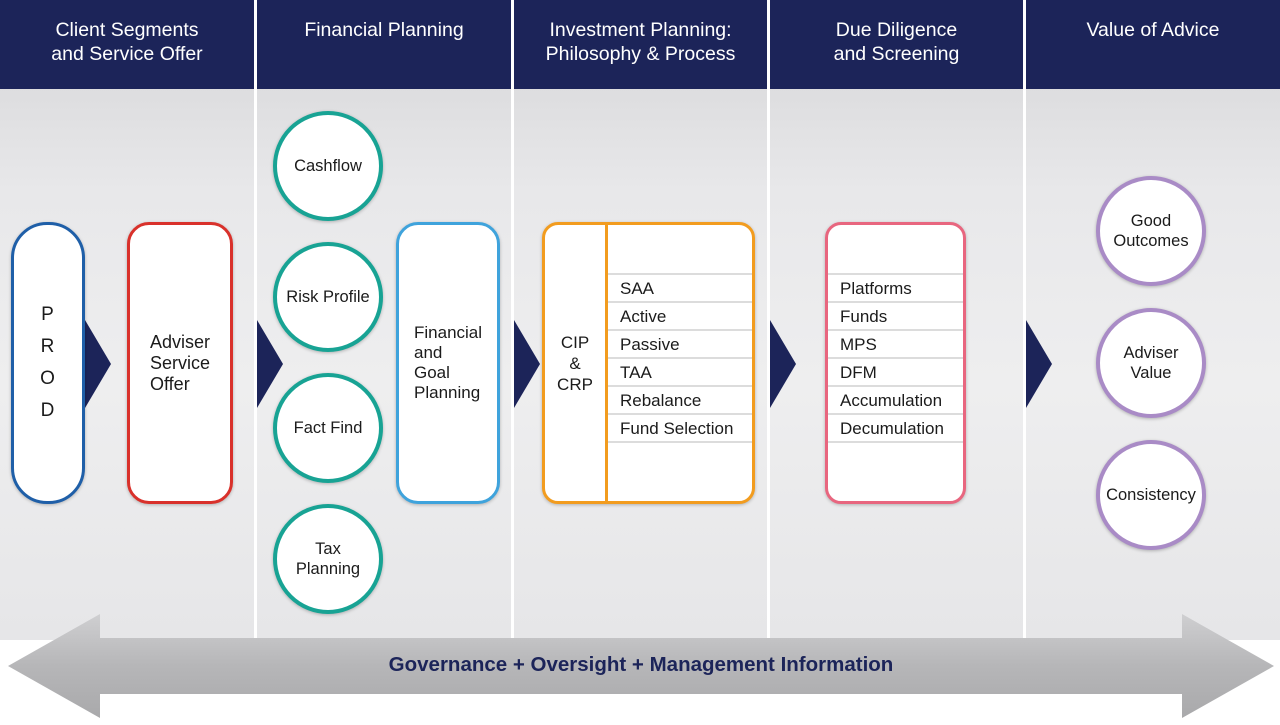  I want to click on cip-crp-cell: CIP & CRP, so click(575, 363).